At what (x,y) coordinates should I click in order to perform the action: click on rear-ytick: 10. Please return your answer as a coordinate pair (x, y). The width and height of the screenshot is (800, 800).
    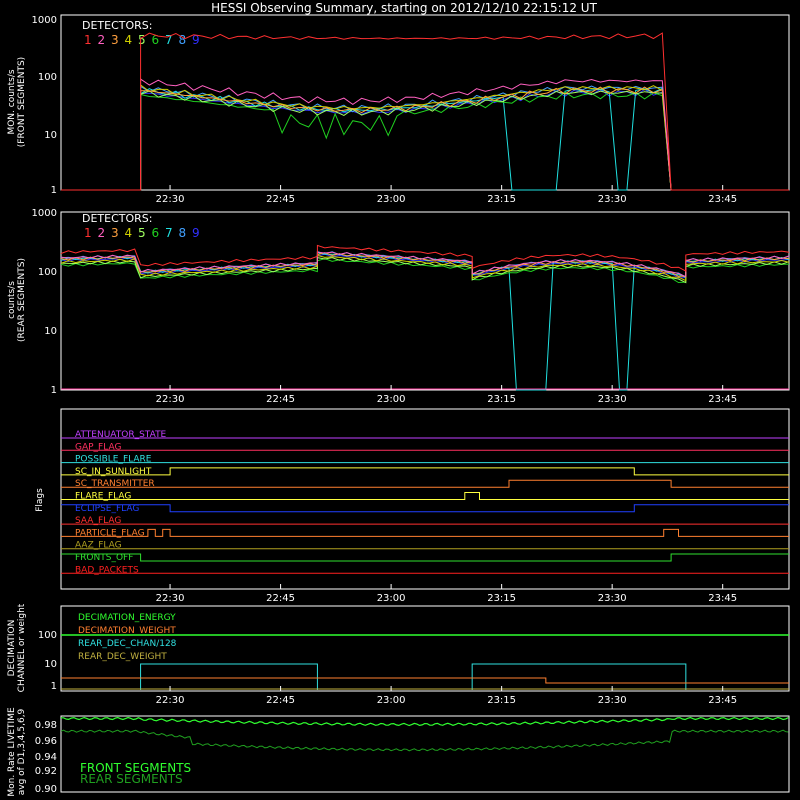
    Looking at the image, I should click on (50, 331).